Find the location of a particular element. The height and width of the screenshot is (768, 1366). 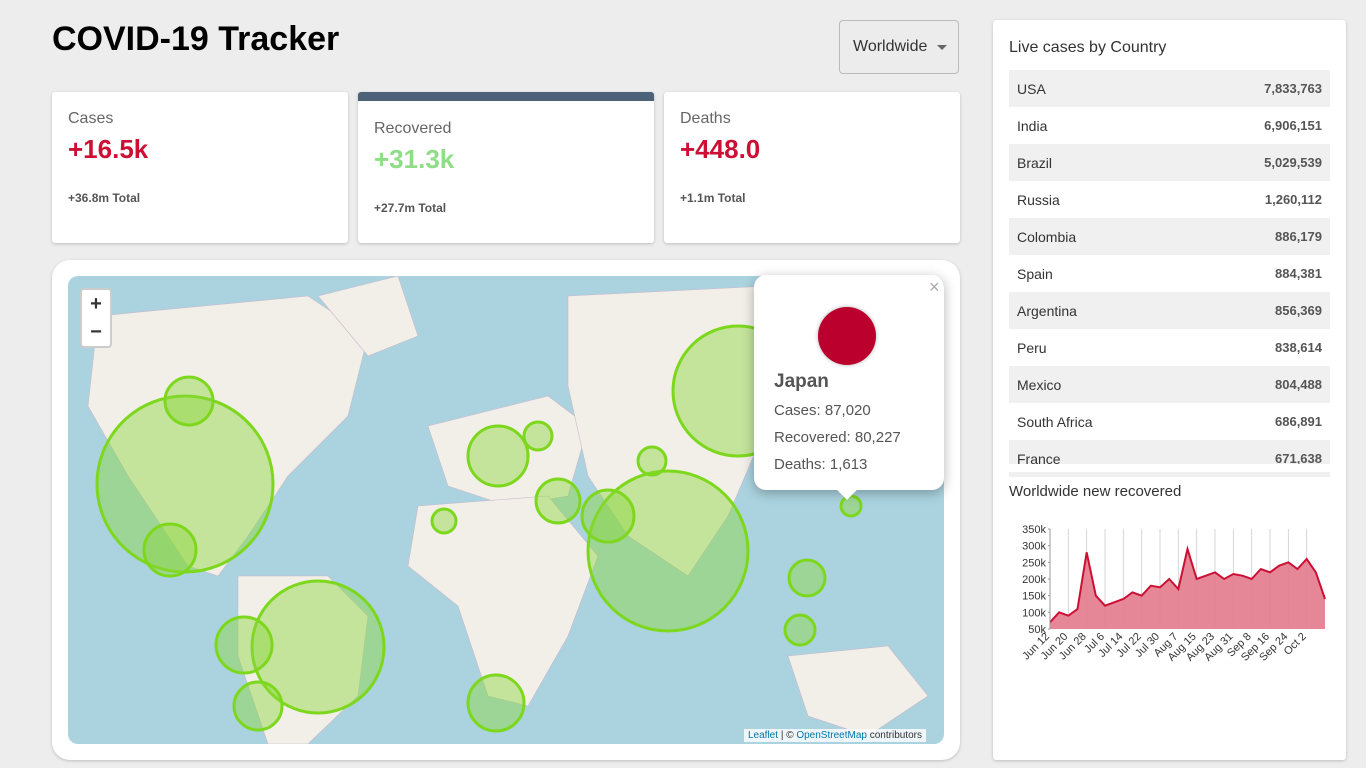

table-row: Peru 838,614 is located at coordinates (1169, 347).